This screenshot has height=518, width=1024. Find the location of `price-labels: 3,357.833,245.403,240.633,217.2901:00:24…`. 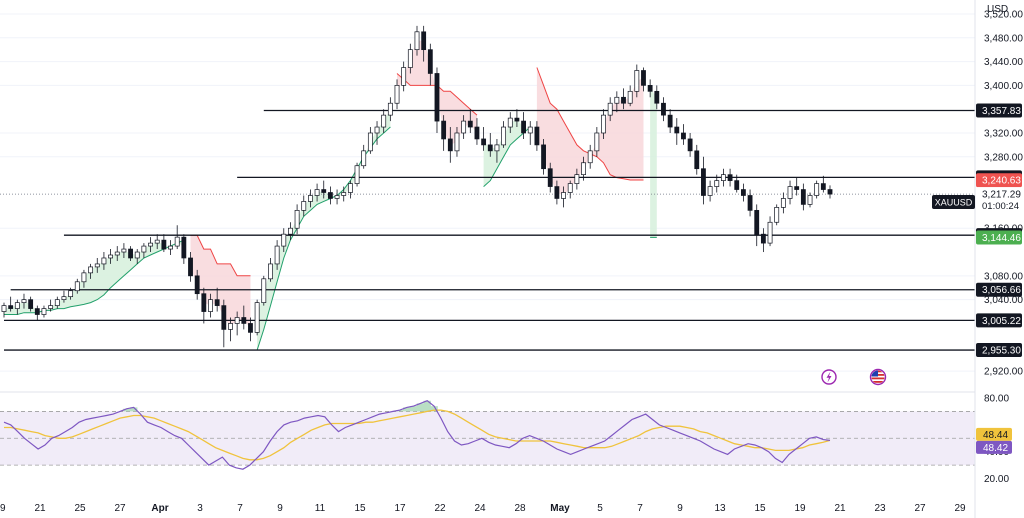

price-labels: 3,357.833,245.403,240.633,217.2901:00:24… is located at coordinates (999, 278).